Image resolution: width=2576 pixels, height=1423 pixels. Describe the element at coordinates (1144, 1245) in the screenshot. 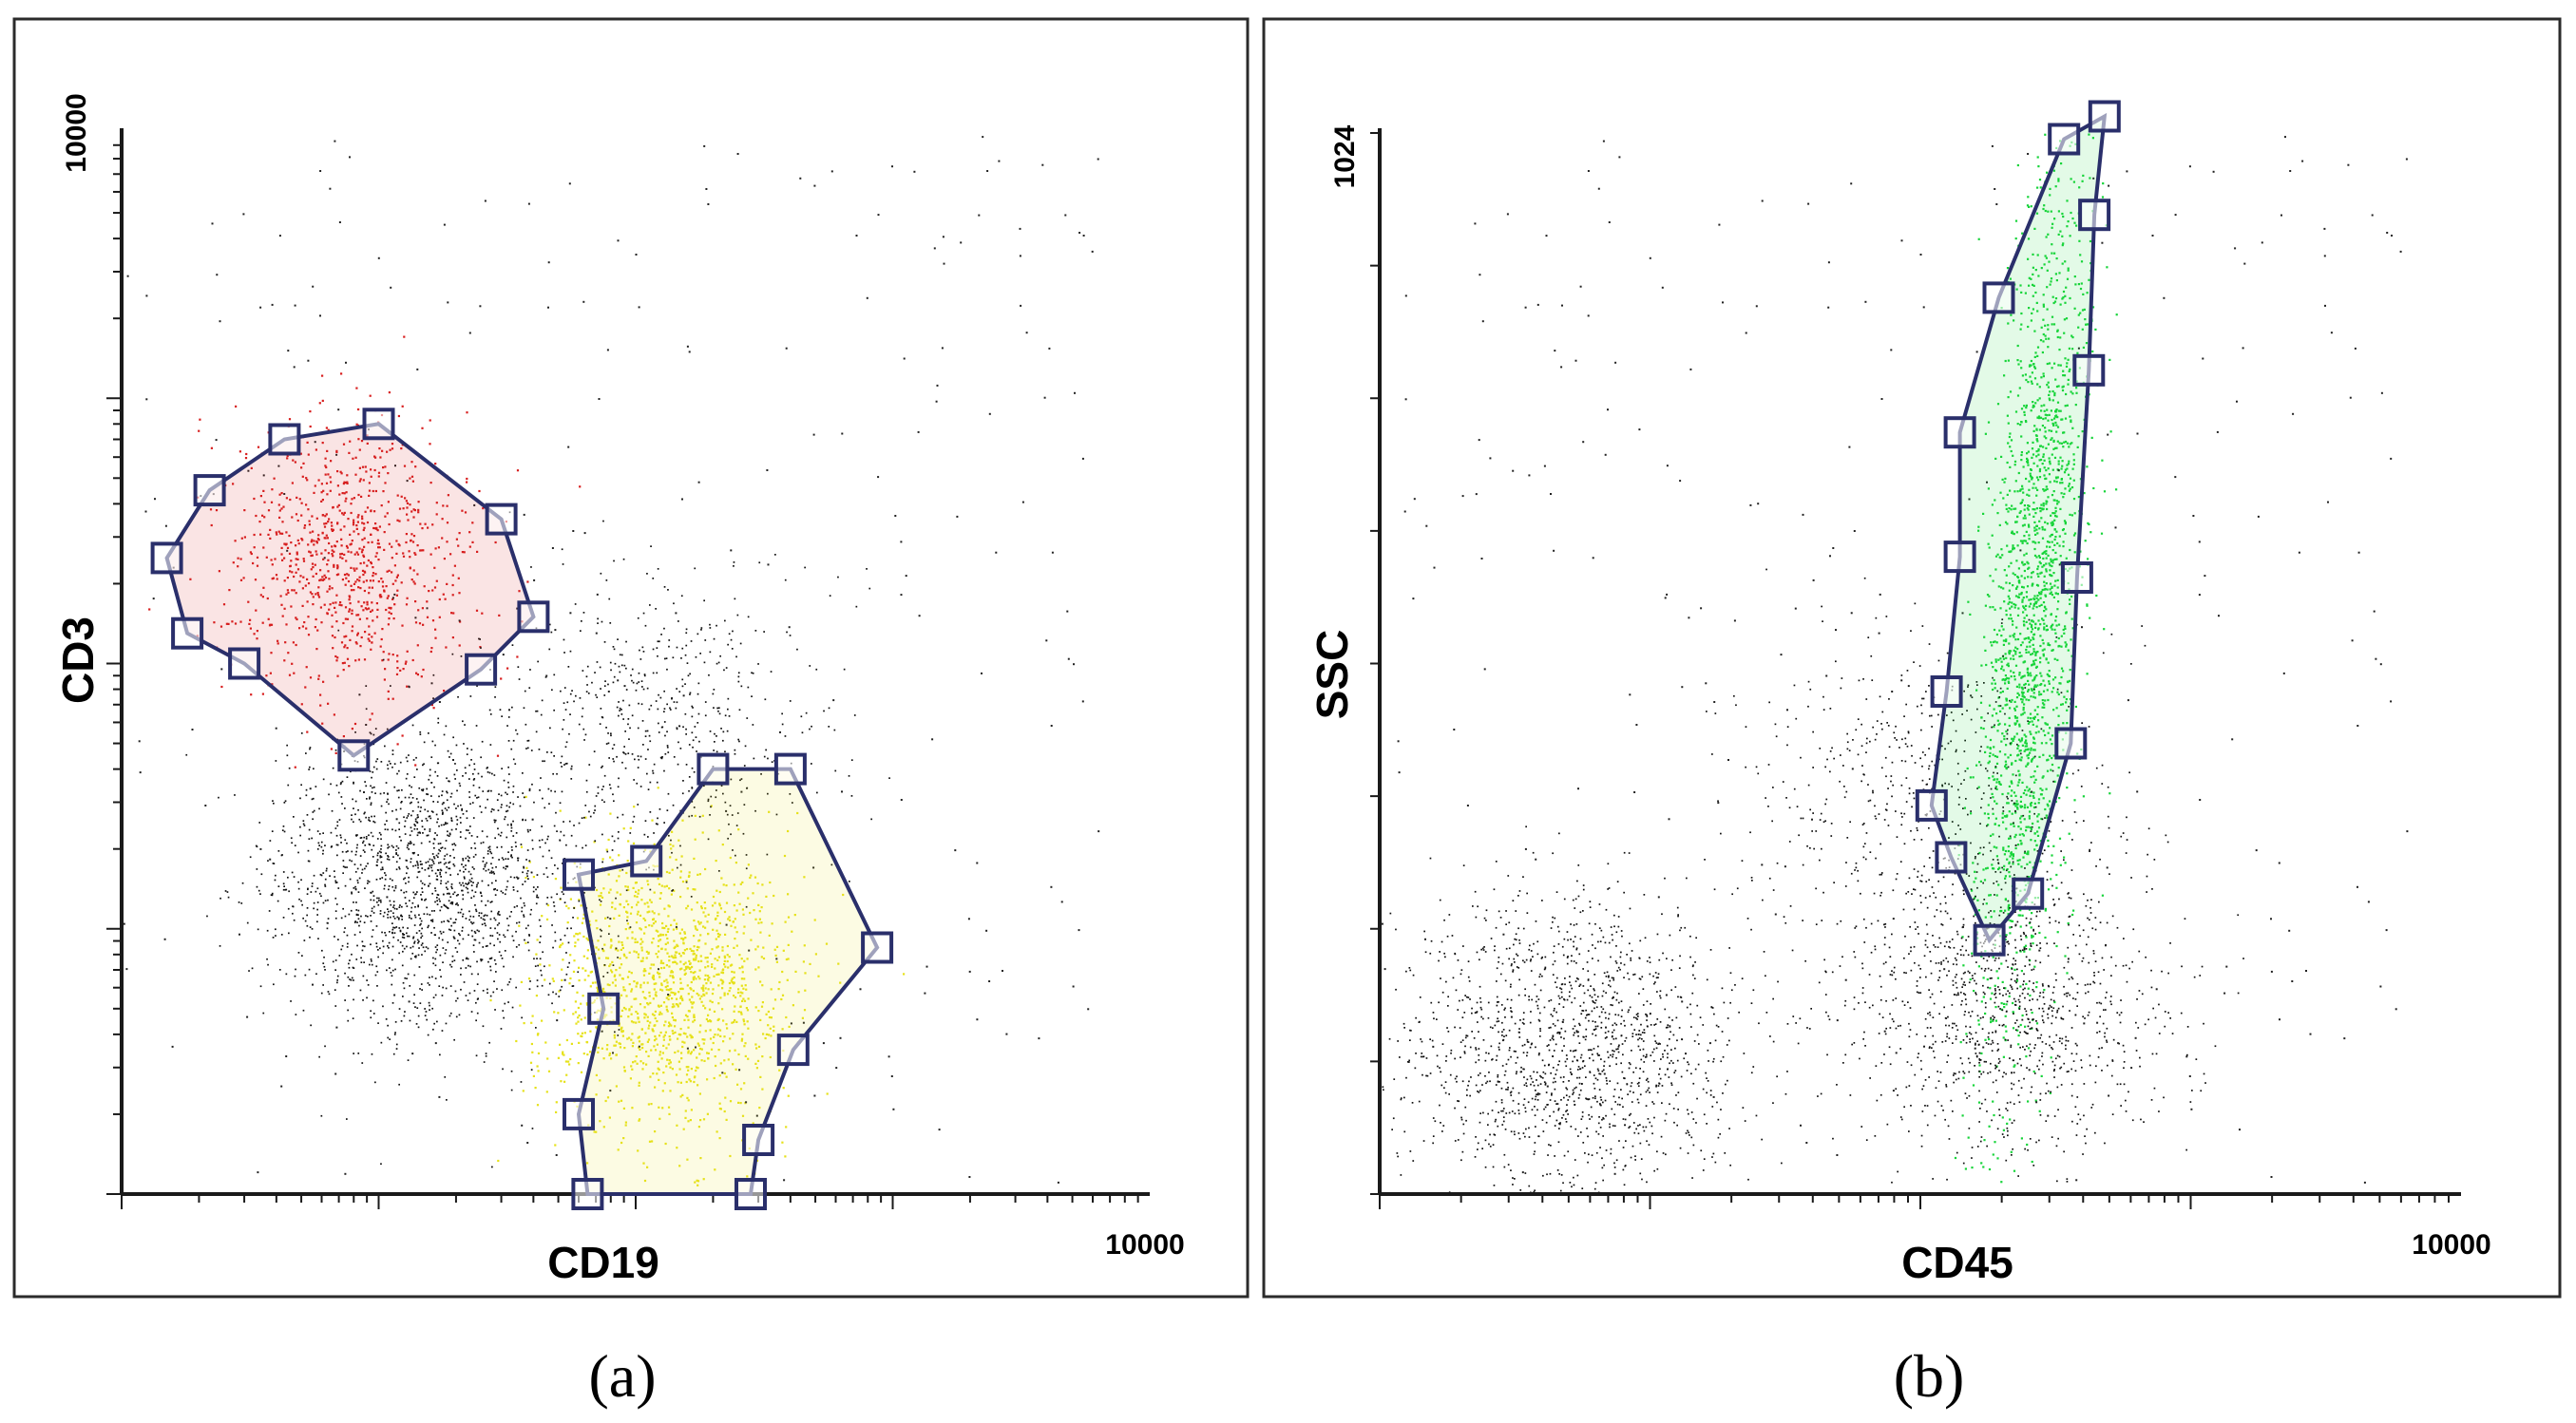

I see `panel-a-x-tick-label-max: 10000` at that location.